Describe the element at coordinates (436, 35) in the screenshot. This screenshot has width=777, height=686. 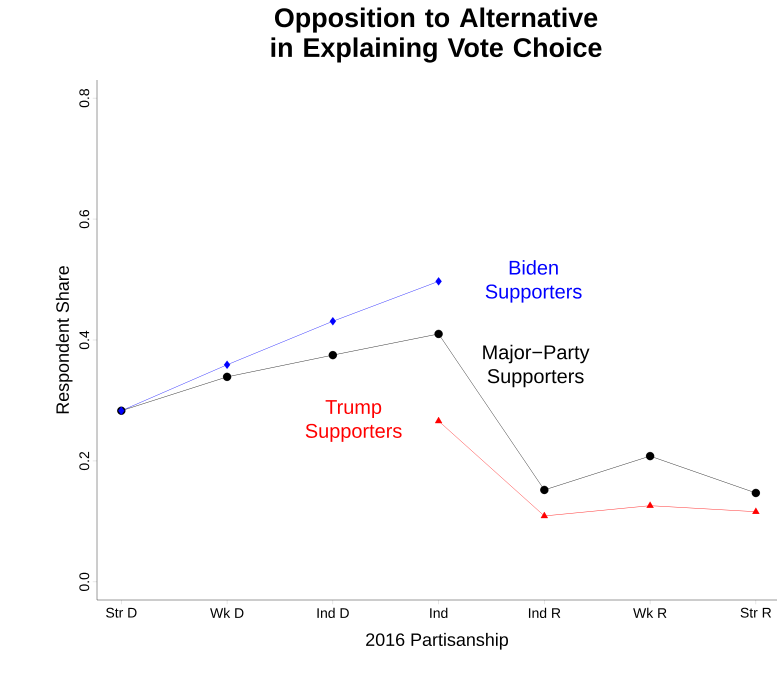
I see `chart-title: Opposition to Alternative in Explaining Vote Choice` at that location.